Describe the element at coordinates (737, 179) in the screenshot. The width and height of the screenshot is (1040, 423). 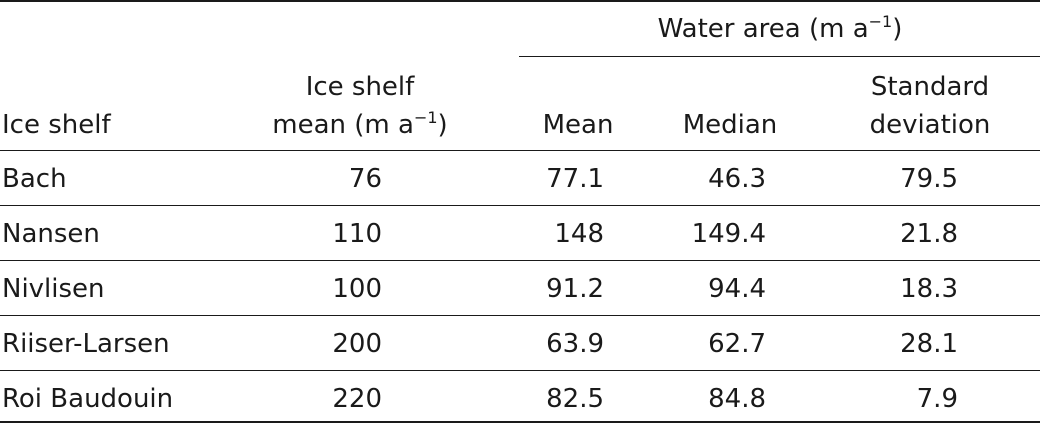
I see `row-water-median: 46.3` at that location.